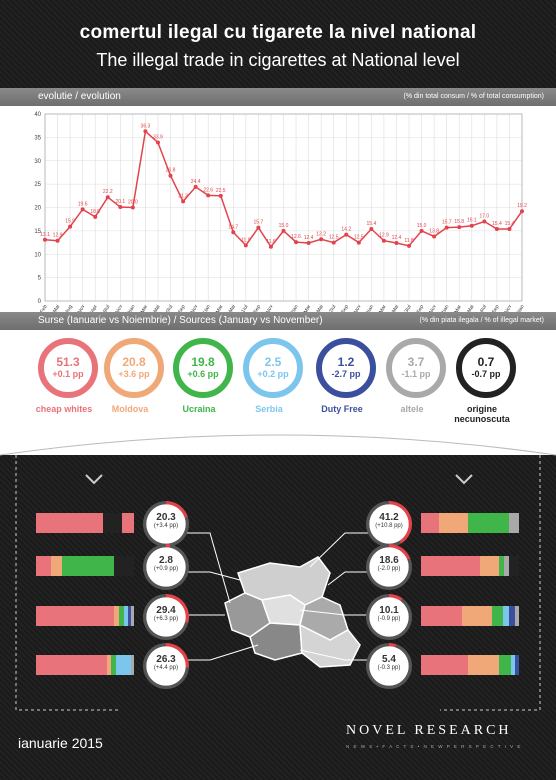 This screenshot has width=556, height=780. Describe the element at coordinates (131, 308) in the screenshot. I see `x-tick-label: 10Ian` at that location.